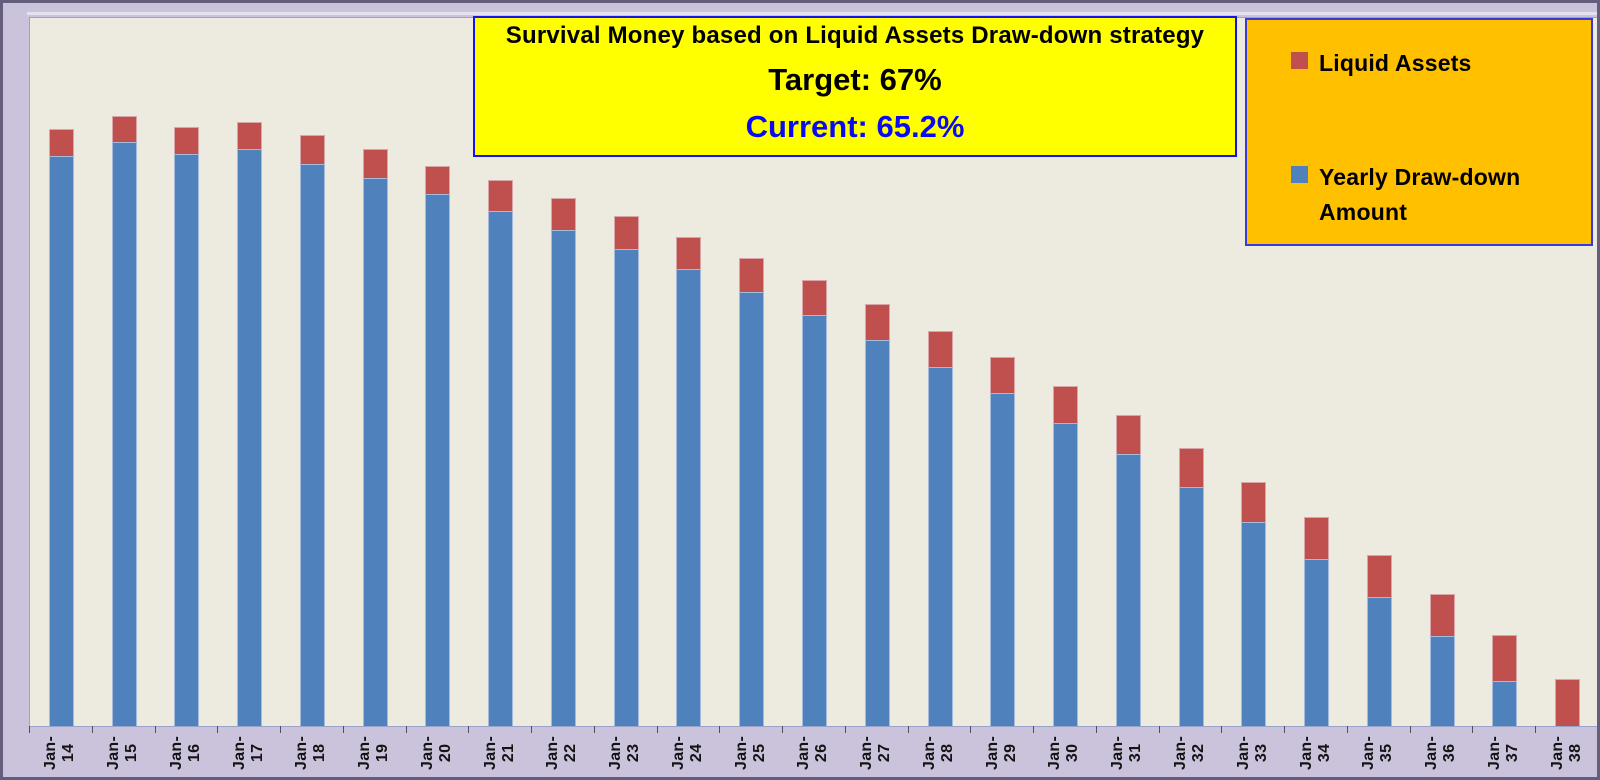 The height and width of the screenshot is (780, 1600). I want to click on x-axis-label: Jan- 37, so click(1503, 753).